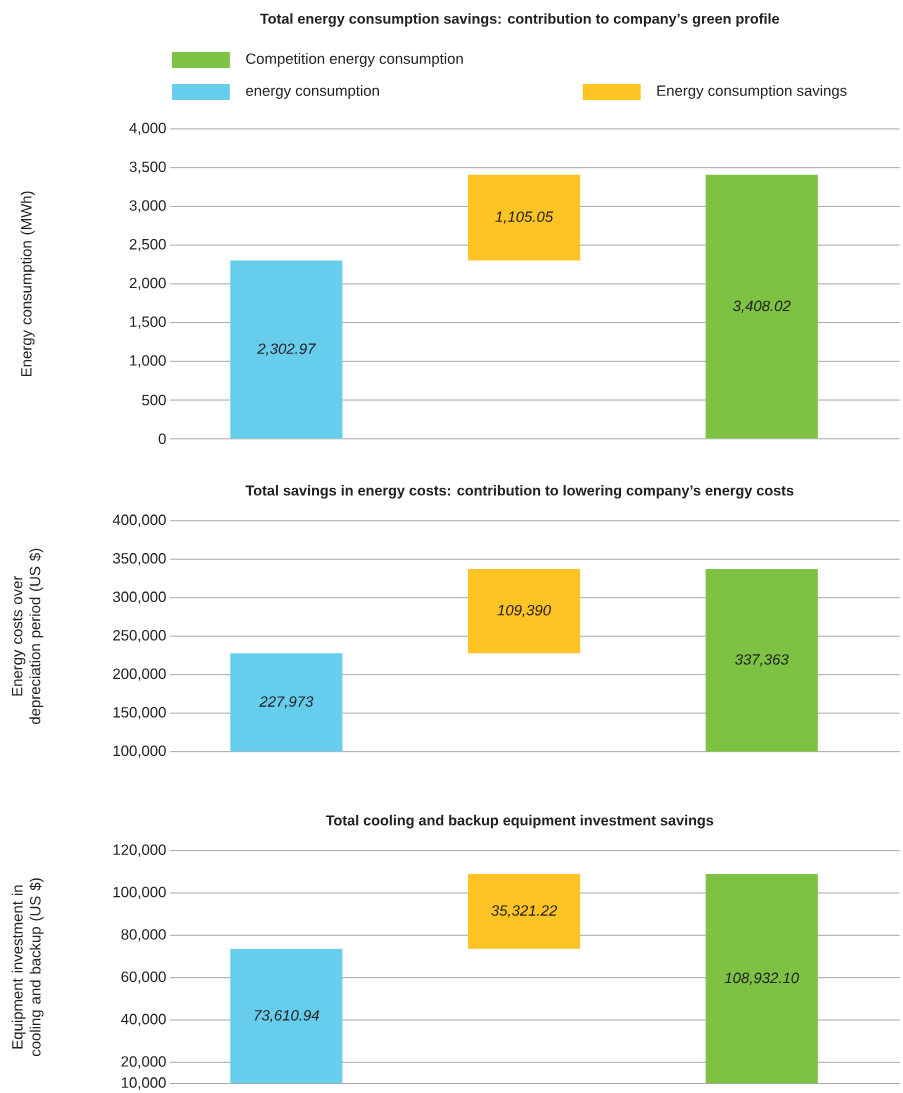  I want to click on y-axis-title: Equipment investment in cooling and backup (US $), so click(27, 967).